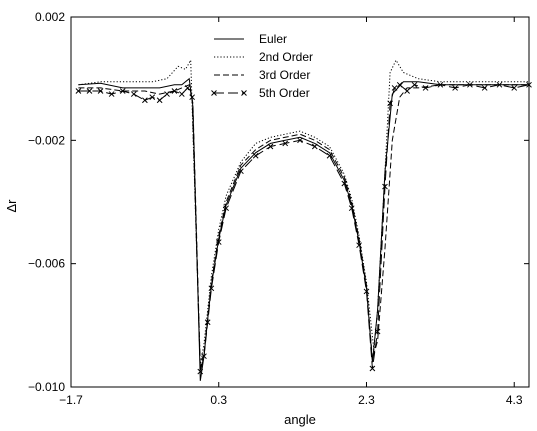 This screenshot has width=537, height=431. What do you see at coordinates (366, 400) in the screenshot?
I see `x-tick-label: 2.3` at bounding box center [366, 400].